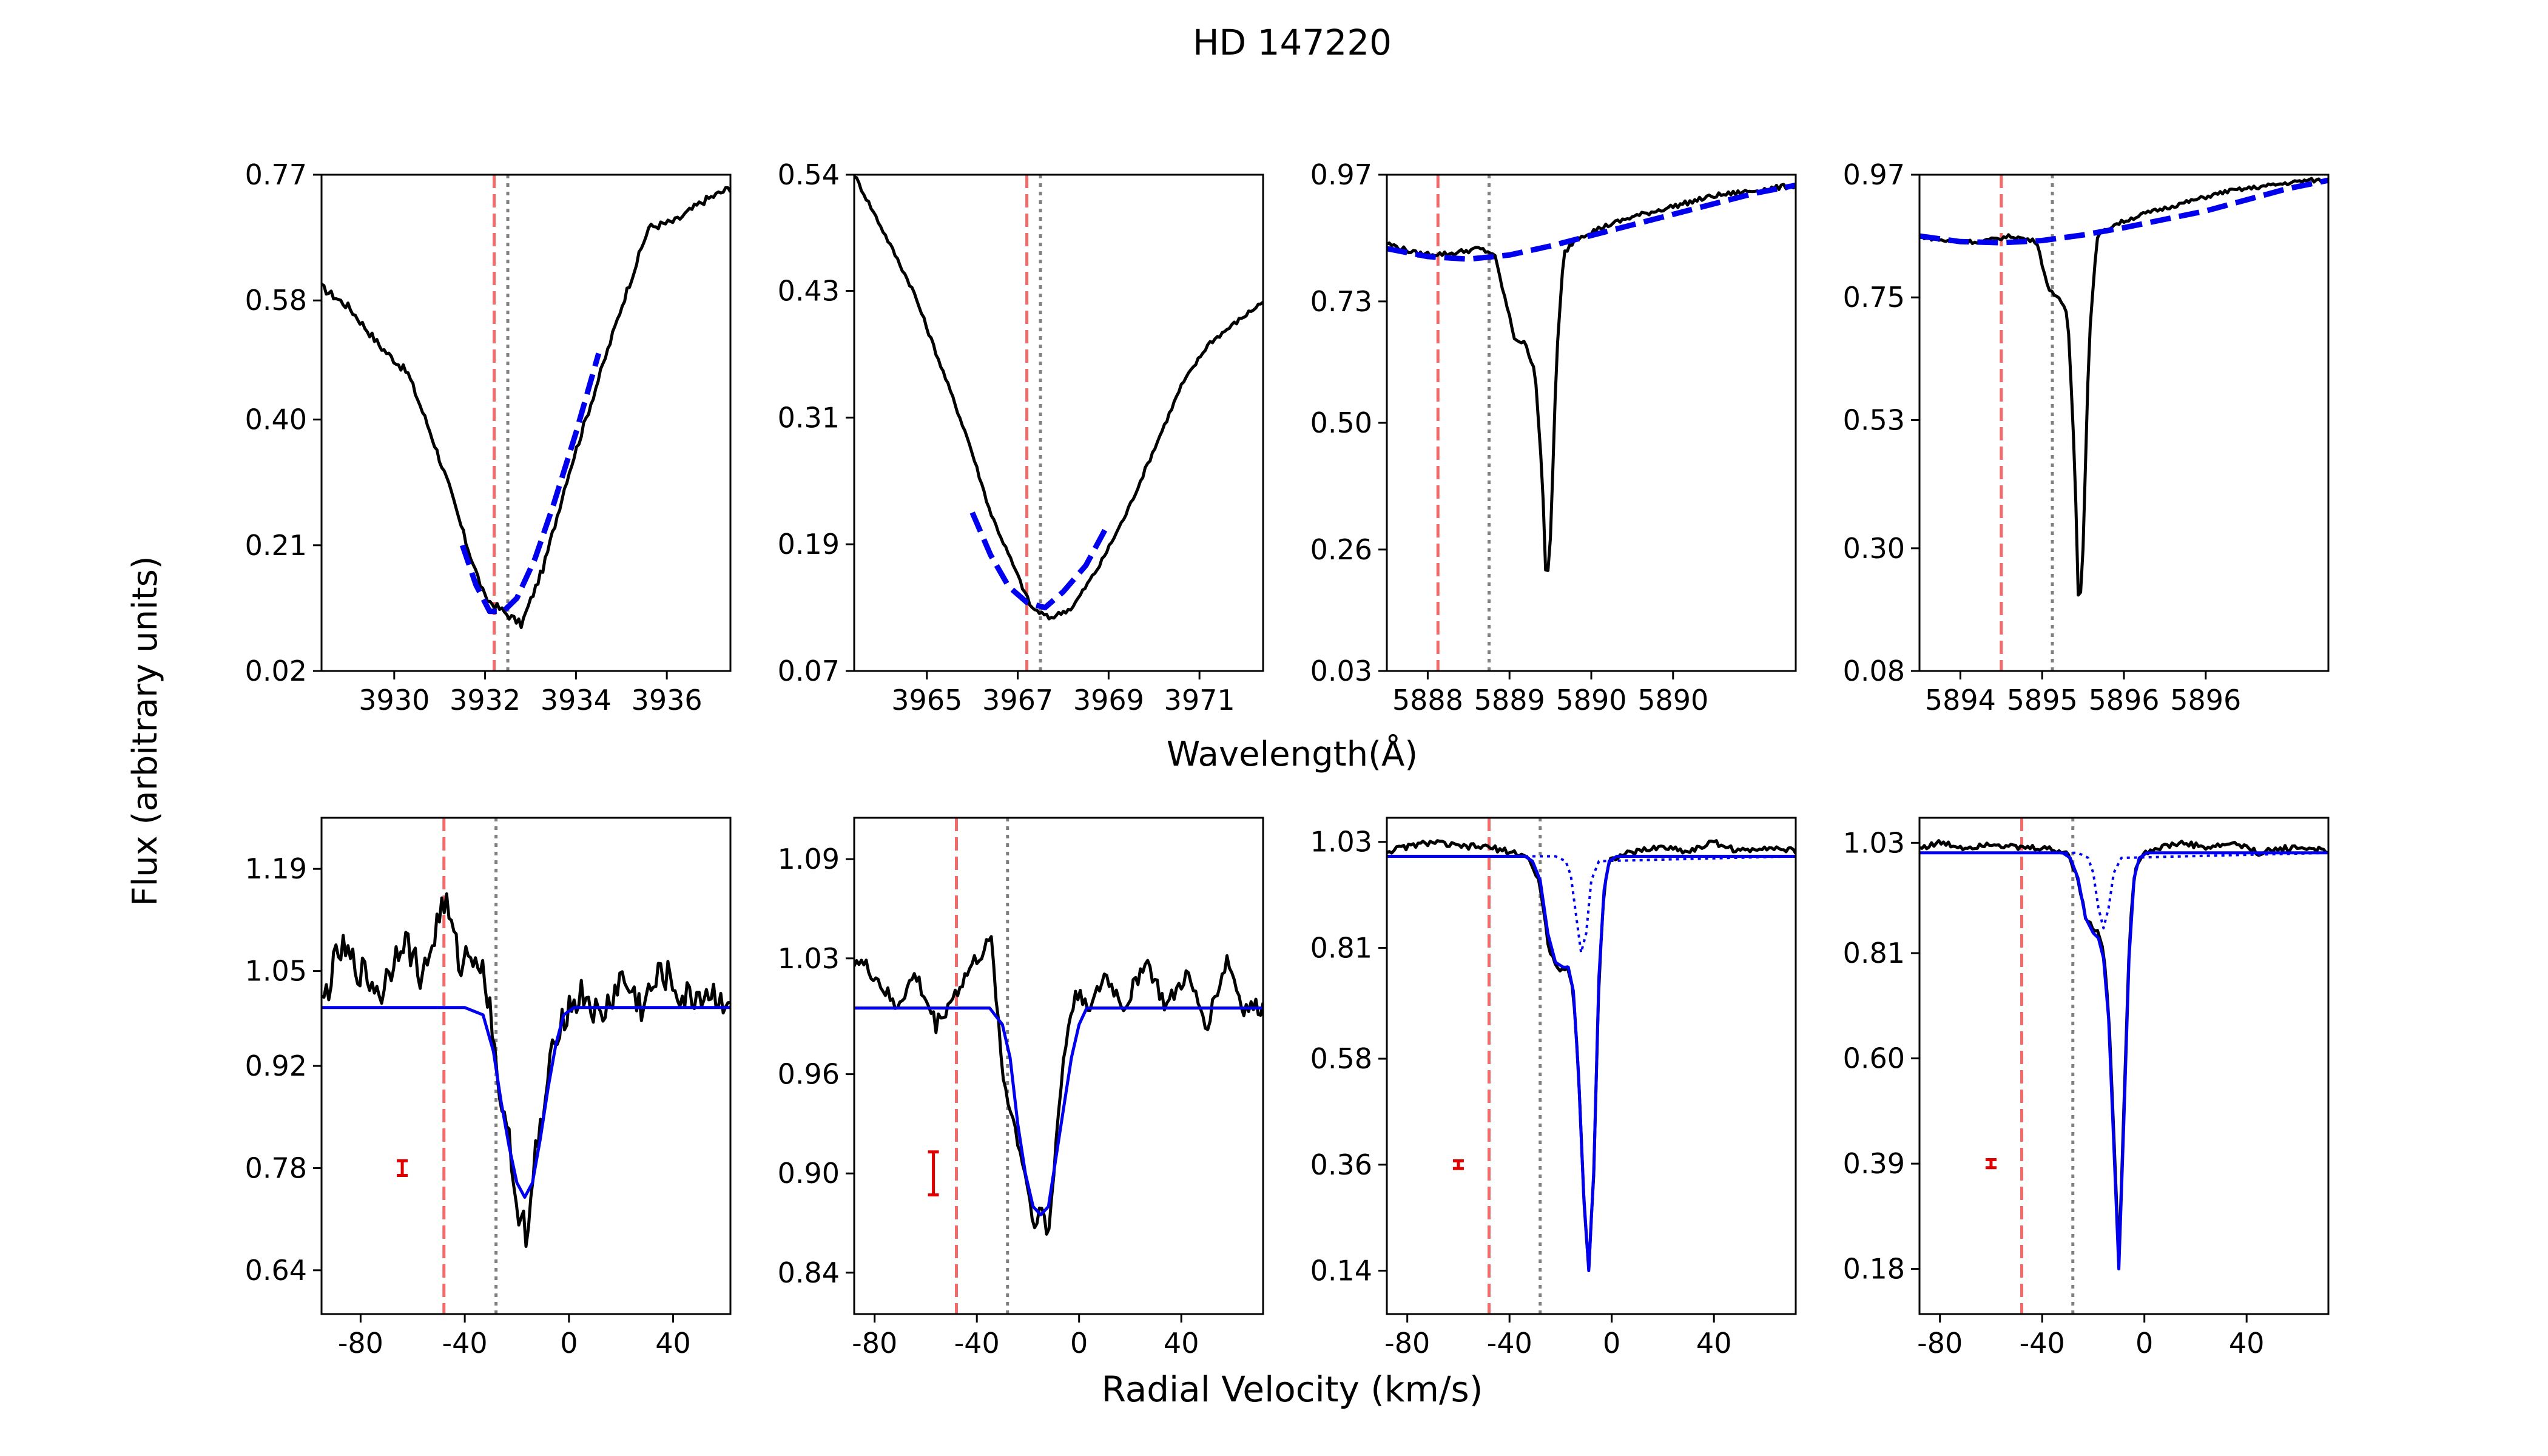 The height and width of the screenshot is (1456, 2548). I want to click on y-tick-label: 0.14, so click(1341, 1271).